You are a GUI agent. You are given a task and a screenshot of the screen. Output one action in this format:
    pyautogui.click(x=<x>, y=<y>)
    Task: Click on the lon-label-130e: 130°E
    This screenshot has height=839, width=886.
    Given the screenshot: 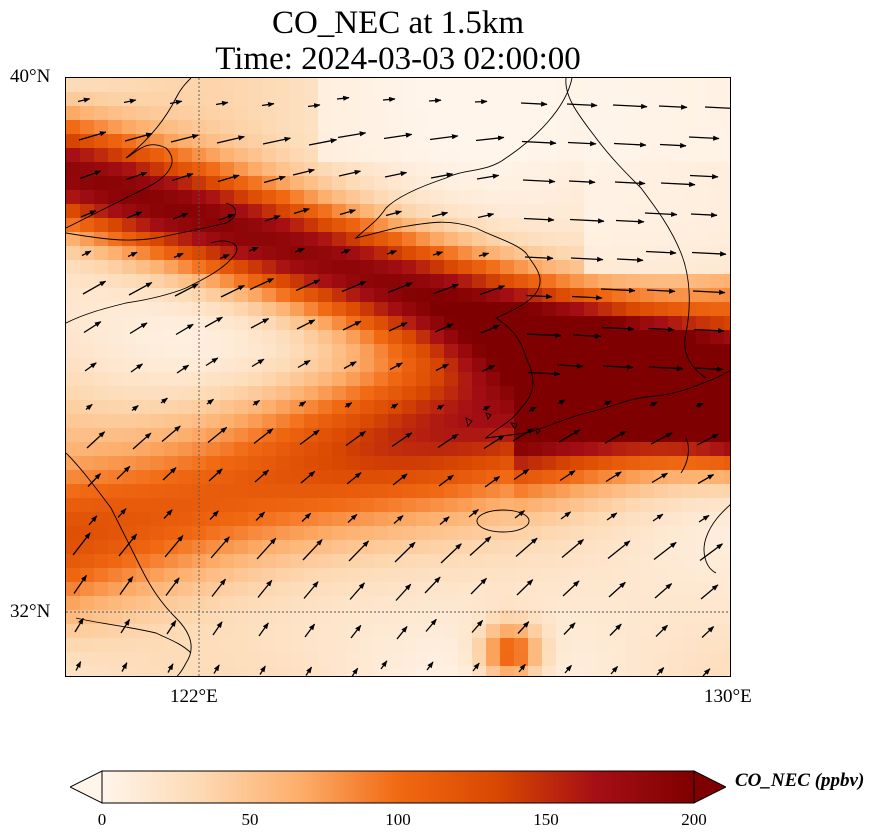 What is the action you would take?
    pyautogui.click(x=728, y=696)
    